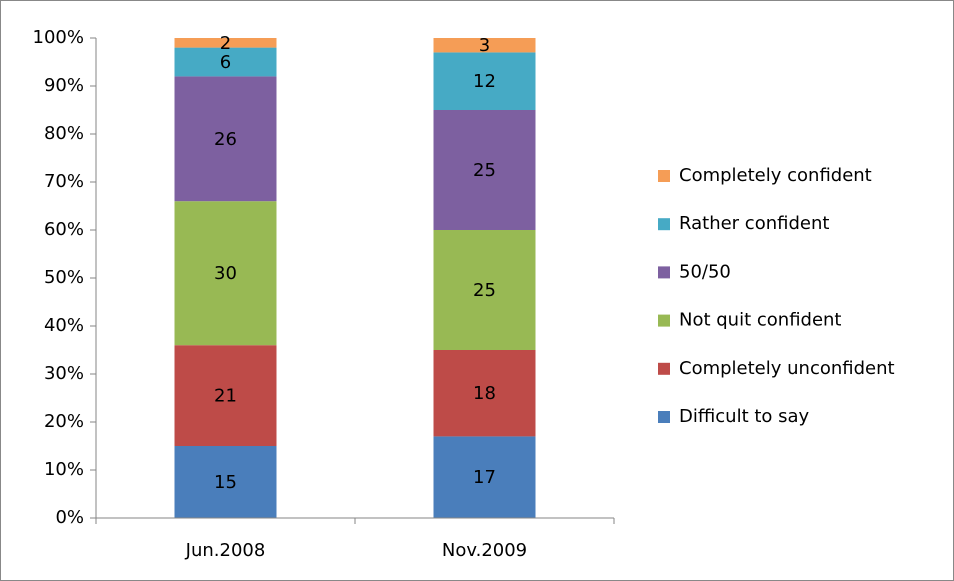  Describe the element at coordinates (775, 175) in the screenshot. I see `legend-label: Completely confident` at that location.